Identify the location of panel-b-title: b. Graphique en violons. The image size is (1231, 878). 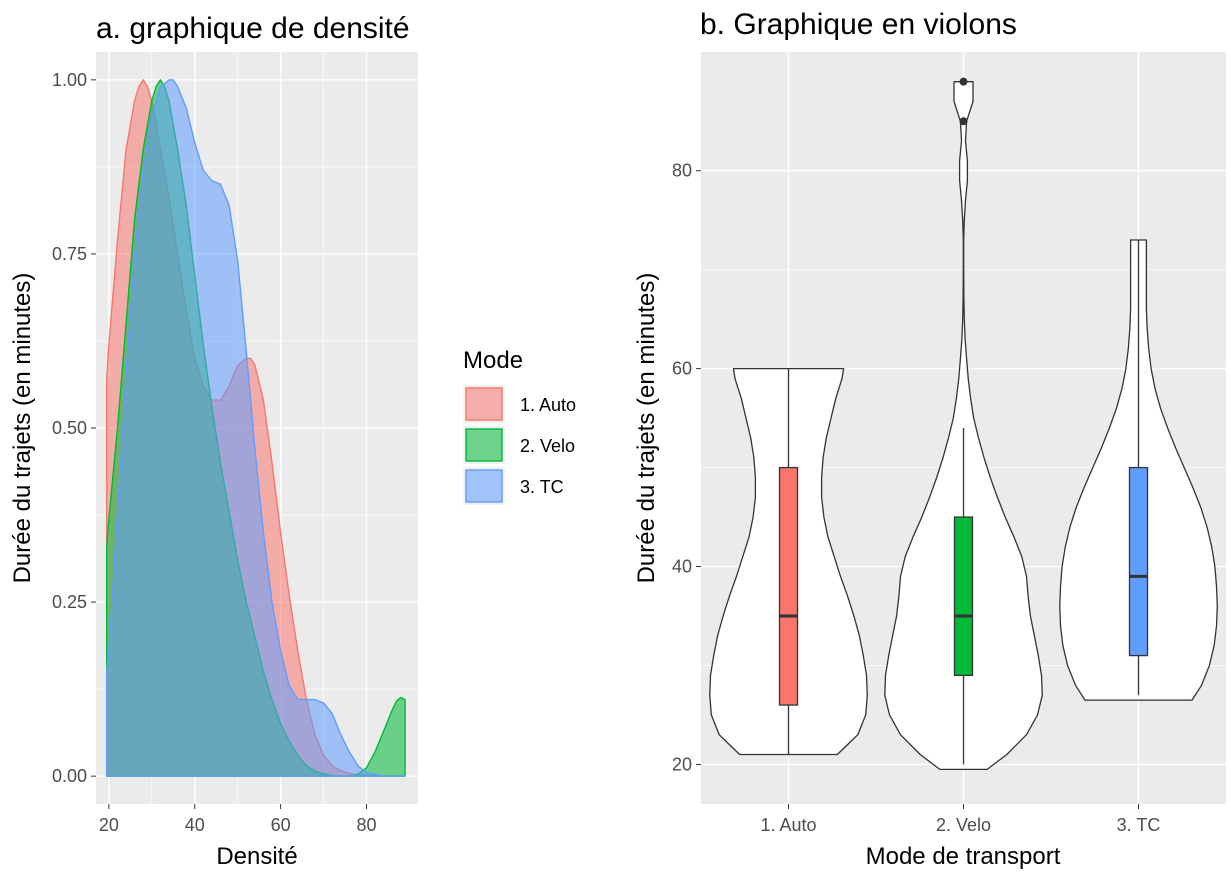
(858, 24).